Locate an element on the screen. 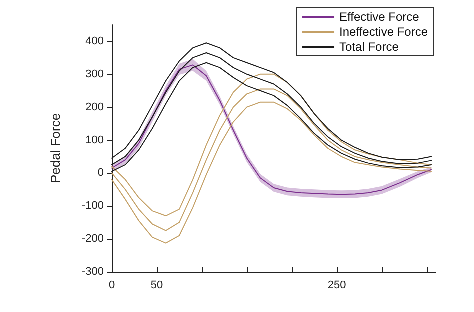 This screenshot has width=474, height=312. x-tick-label: 250 is located at coordinates (337, 286).